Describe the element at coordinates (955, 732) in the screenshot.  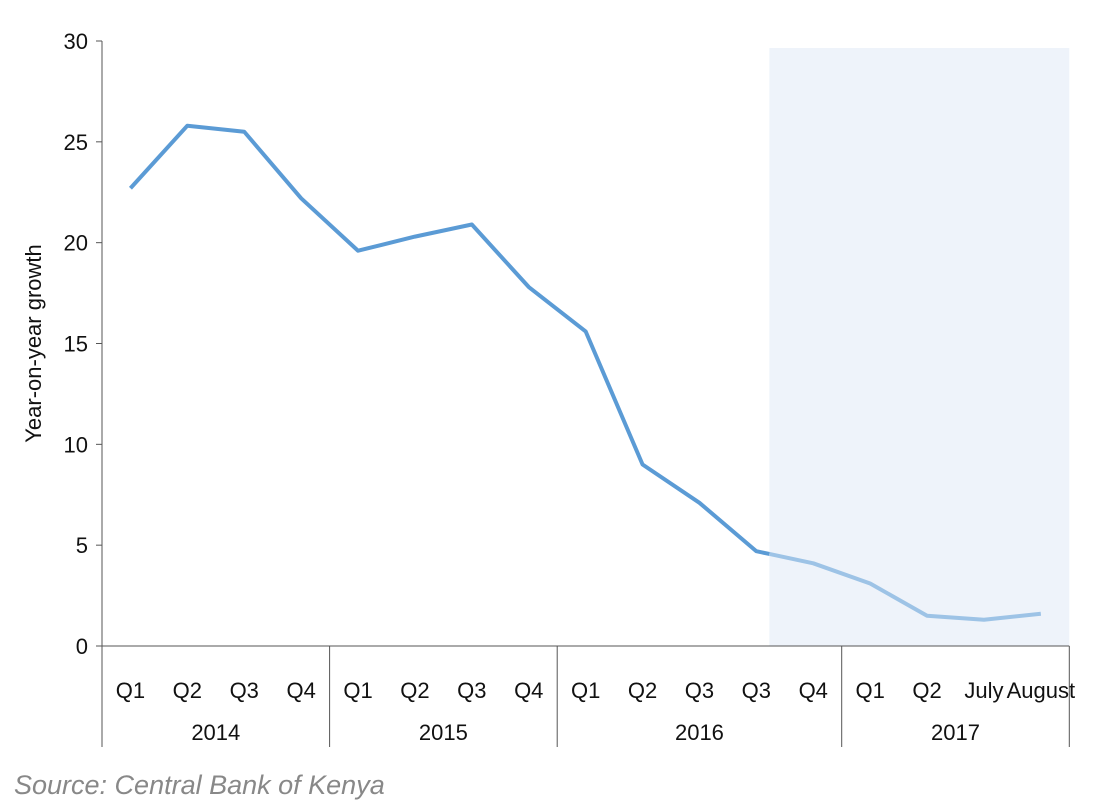
I see `x-group-label: 2017` at that location.